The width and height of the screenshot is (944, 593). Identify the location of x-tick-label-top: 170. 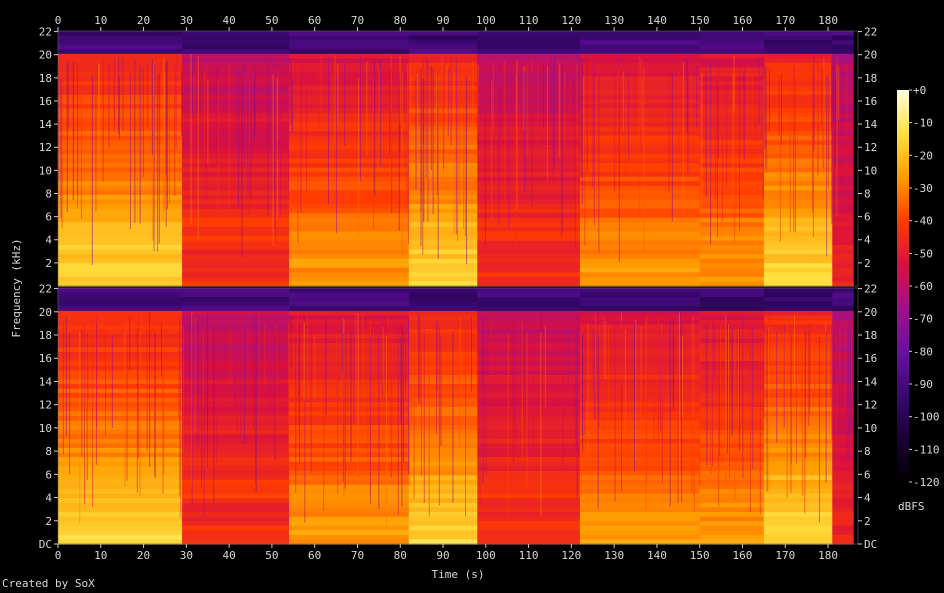
(785, 20).